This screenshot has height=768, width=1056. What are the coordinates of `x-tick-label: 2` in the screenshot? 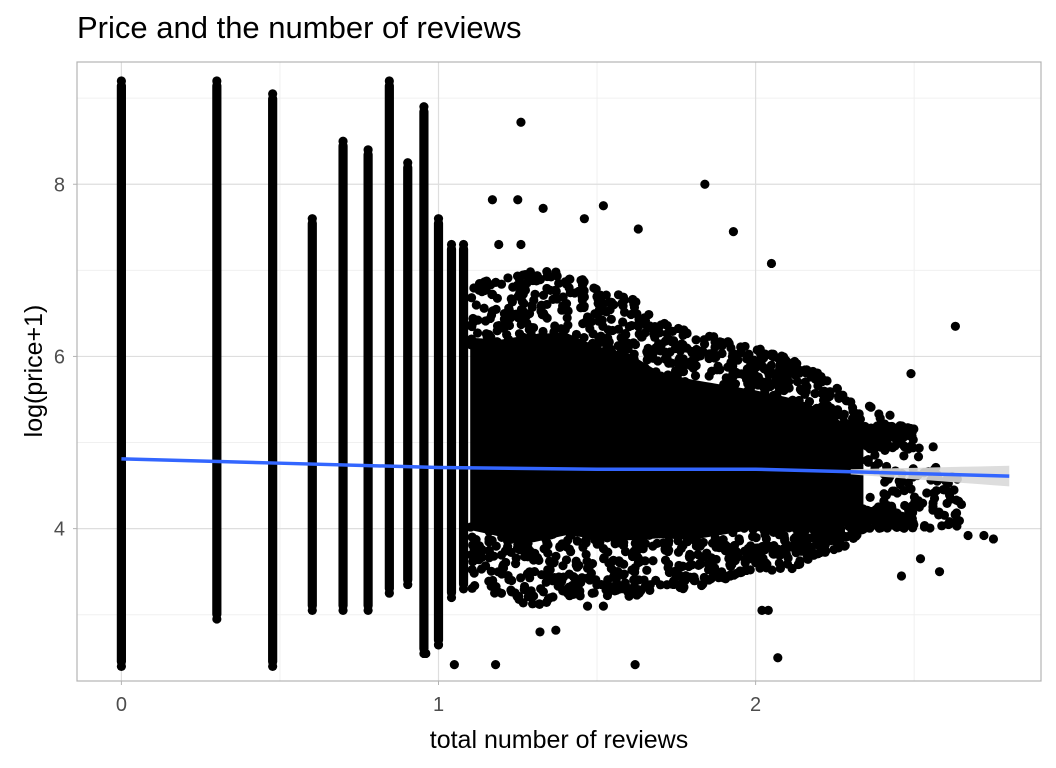 It's located at (755, 705).